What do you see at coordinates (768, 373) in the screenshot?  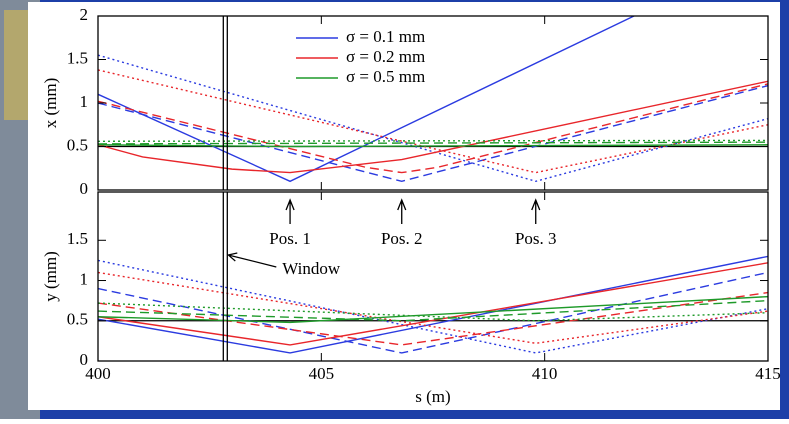 I see `x-tick-label: 415` at bounding box center [768, 373].